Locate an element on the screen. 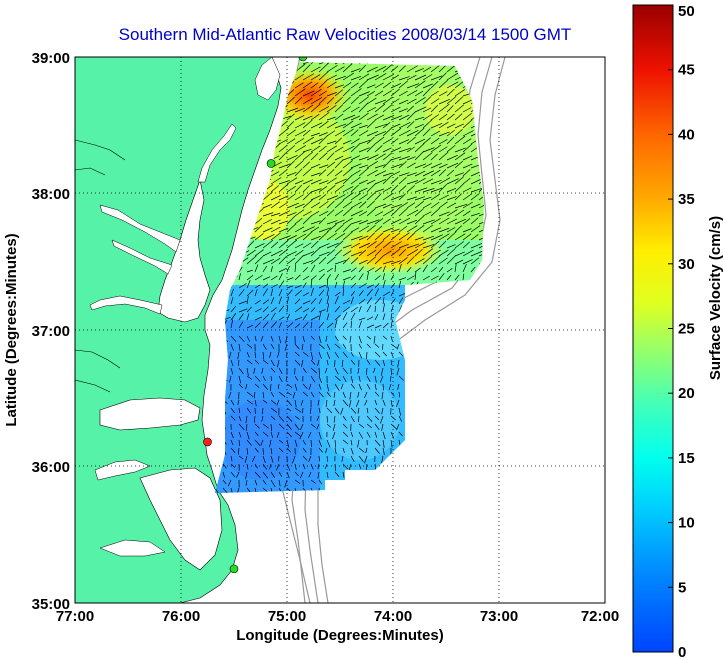  x-tick-label: 77:00 is located at coordinates (75, 616).